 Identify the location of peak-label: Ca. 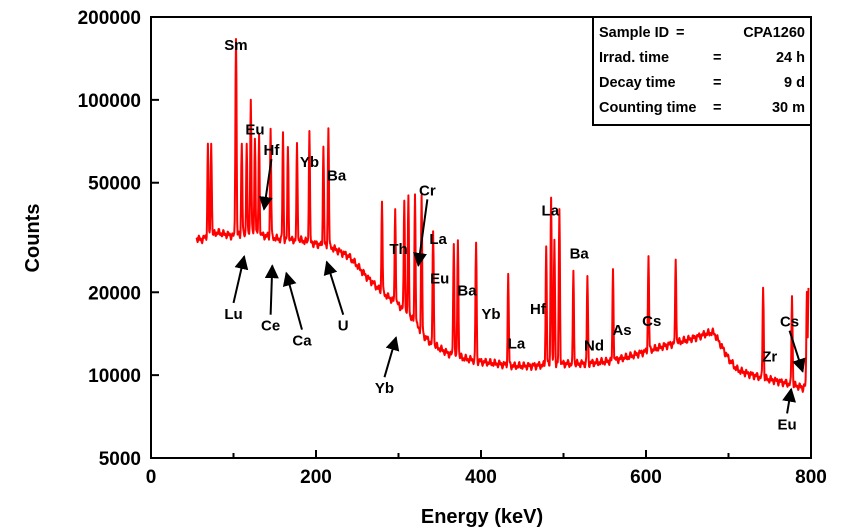
(302, 341).